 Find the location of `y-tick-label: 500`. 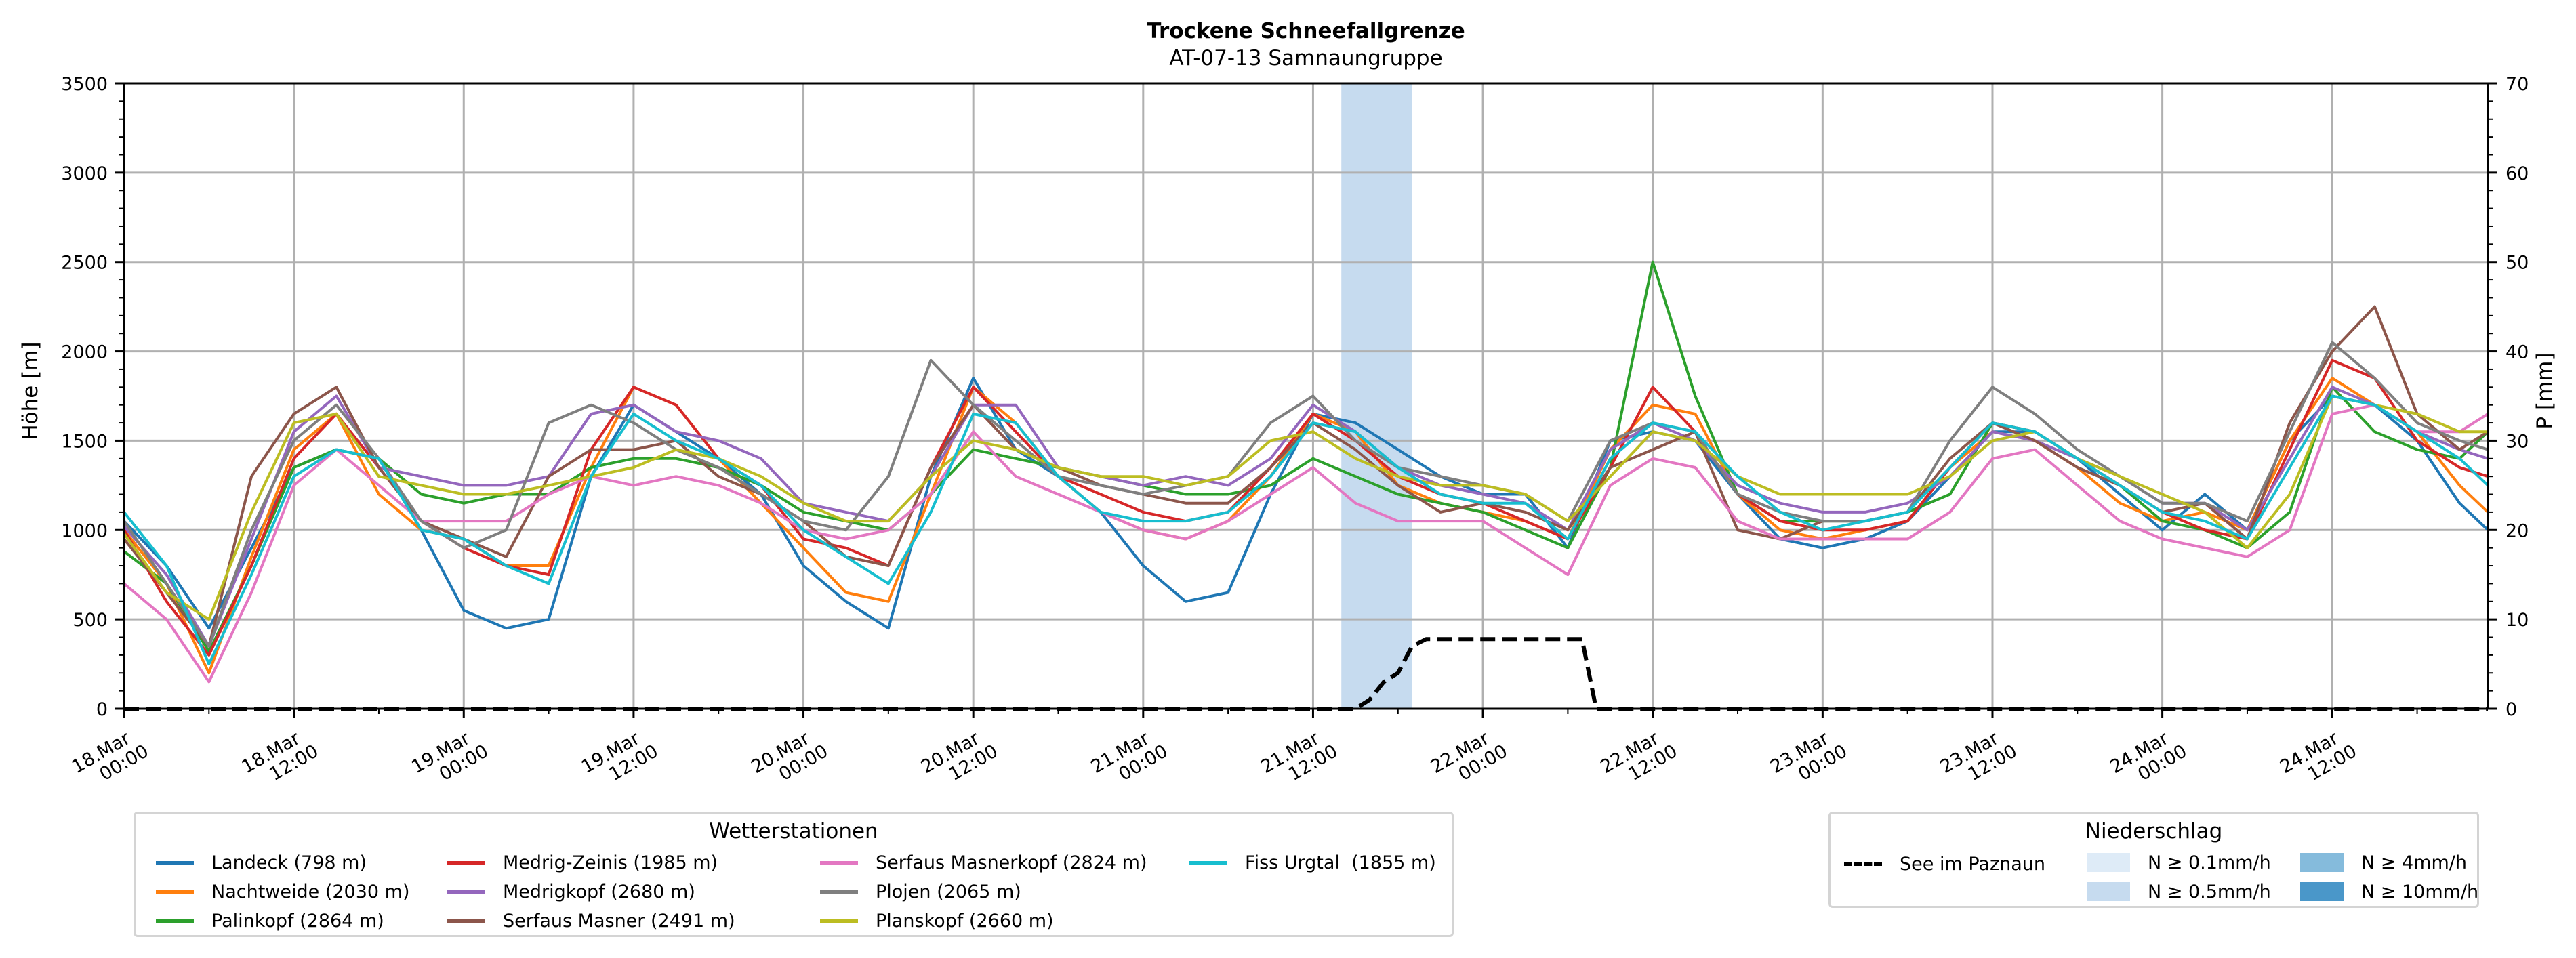

y-tick-label: 500 is located at coordinates (90, 620).